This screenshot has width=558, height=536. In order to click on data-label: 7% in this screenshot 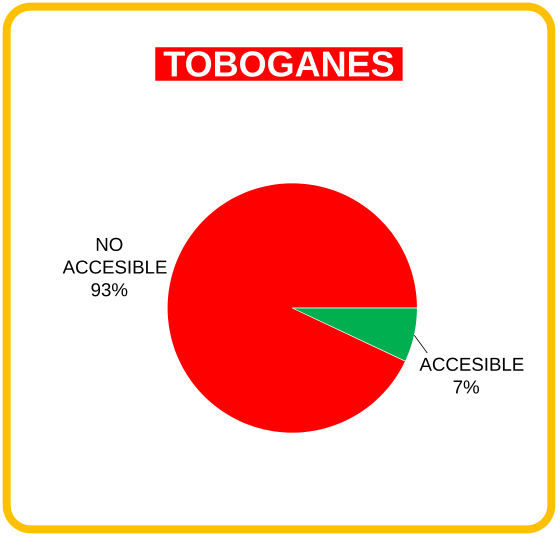, I will do `click(466, 387)`.